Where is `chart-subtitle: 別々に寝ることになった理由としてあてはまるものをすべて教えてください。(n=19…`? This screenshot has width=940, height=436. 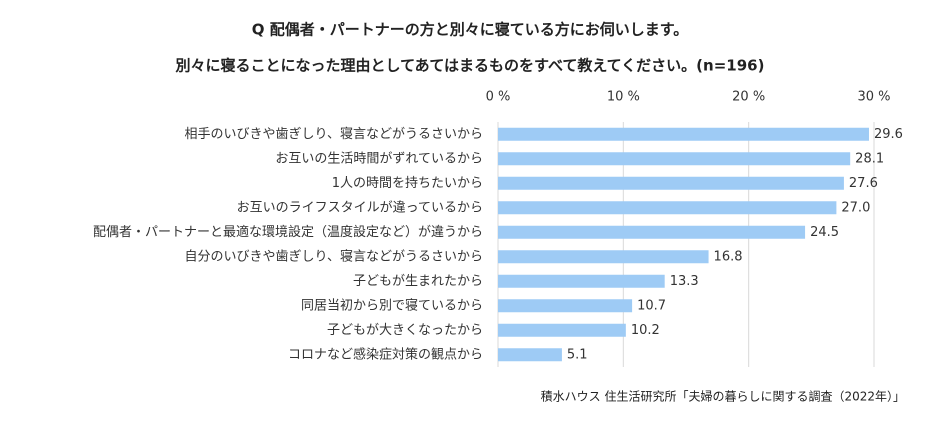
chart-subtitle: 別々に寝ることになった理由としてあてはまるものをすべて教えてください。(n=19… is located at coordinates (470, 66).